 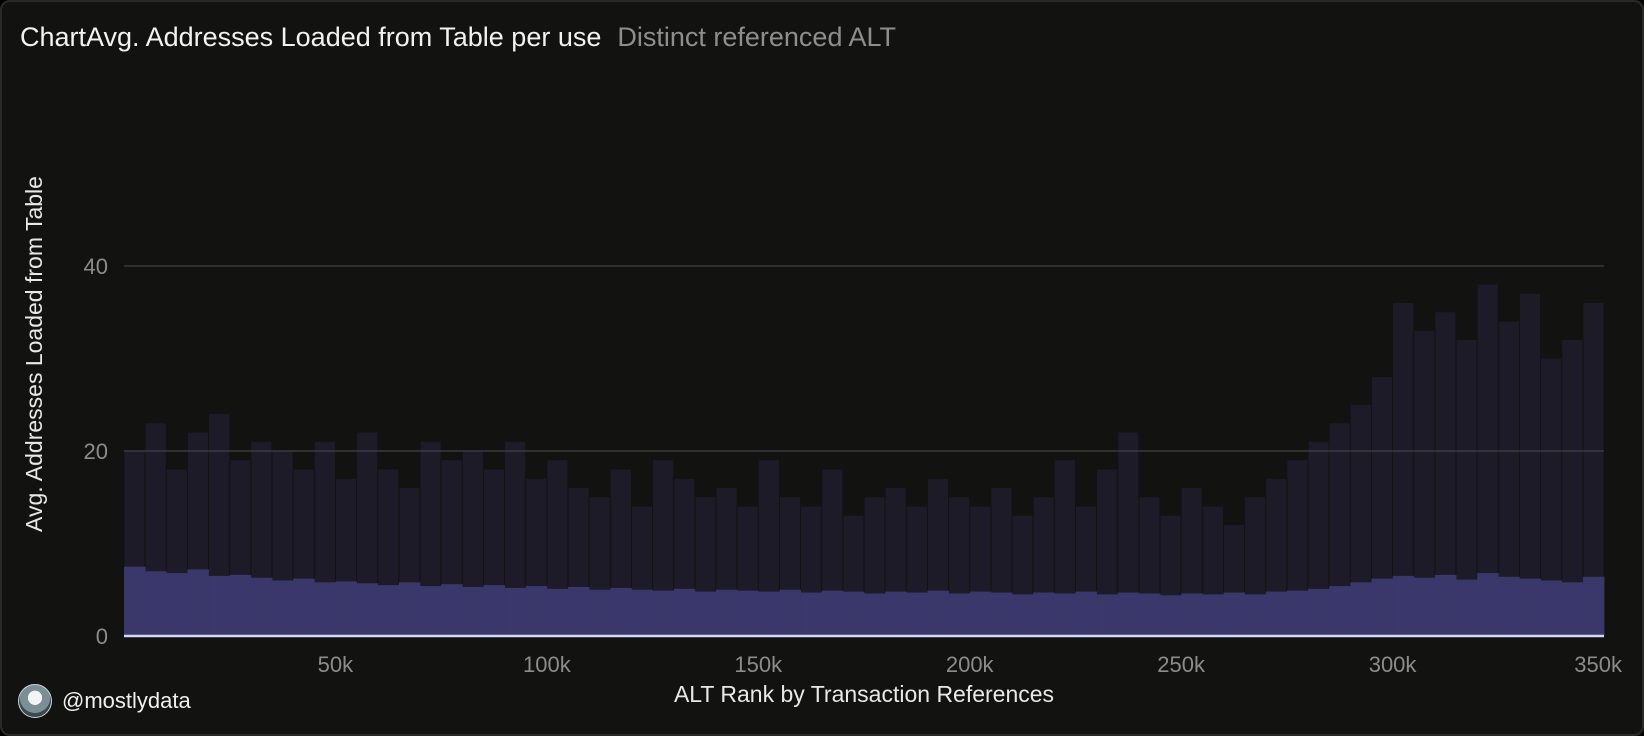 I want to click on avatar-icon, so click(x=35, y=701).